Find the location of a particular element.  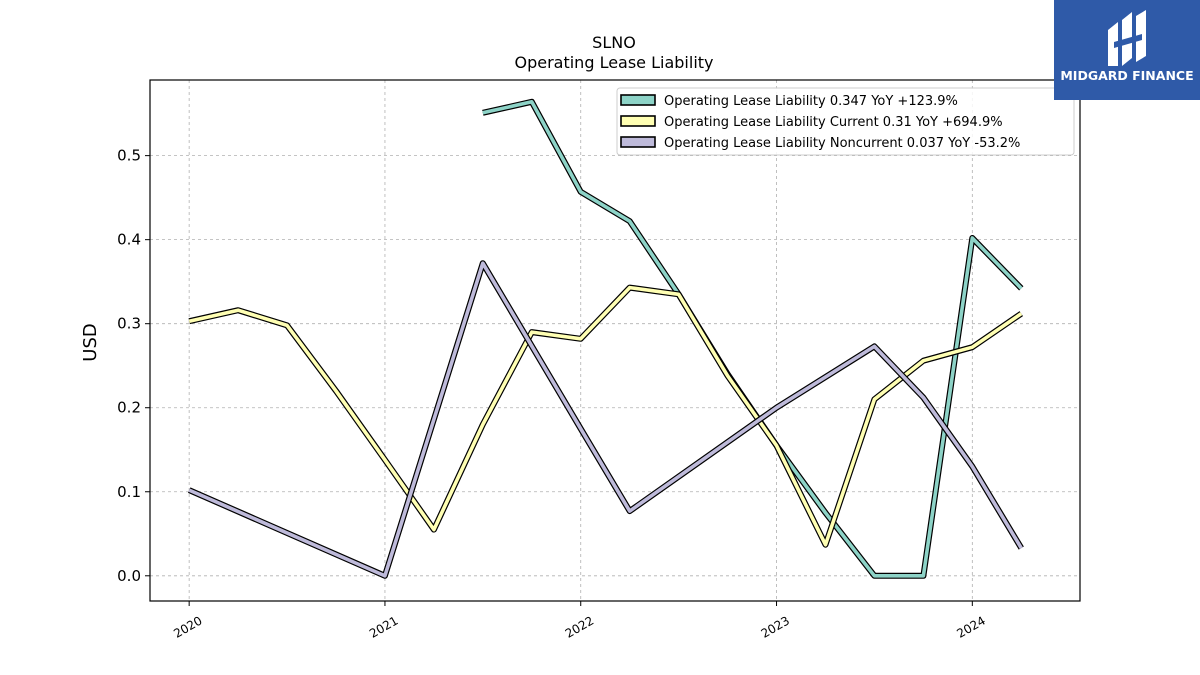

brand-logo-icon is located at coordinates (1127, 38).